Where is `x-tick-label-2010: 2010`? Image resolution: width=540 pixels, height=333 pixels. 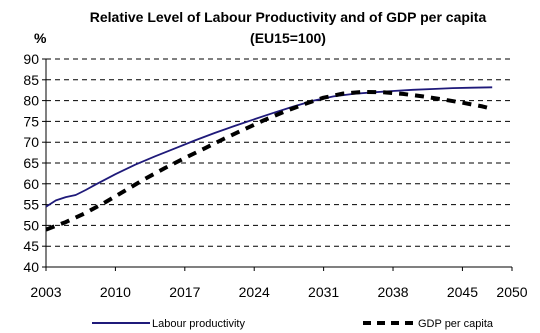
x-tick-label-2010: 2010 is located at coordinates (115, 292).